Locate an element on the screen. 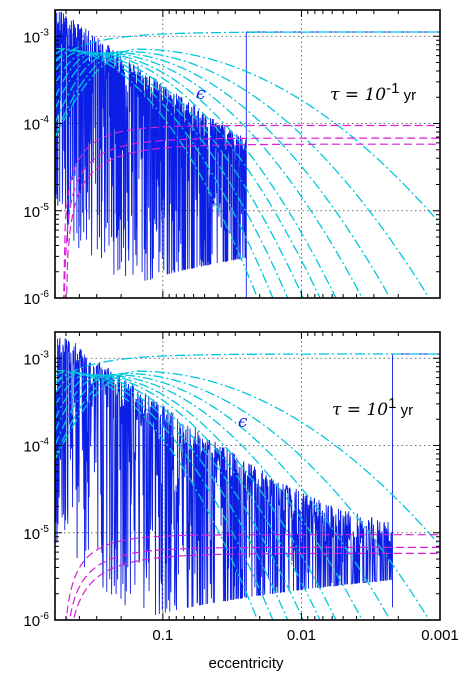  tau-annotation: τ = 101 yr is located at coordinates (372, 407).